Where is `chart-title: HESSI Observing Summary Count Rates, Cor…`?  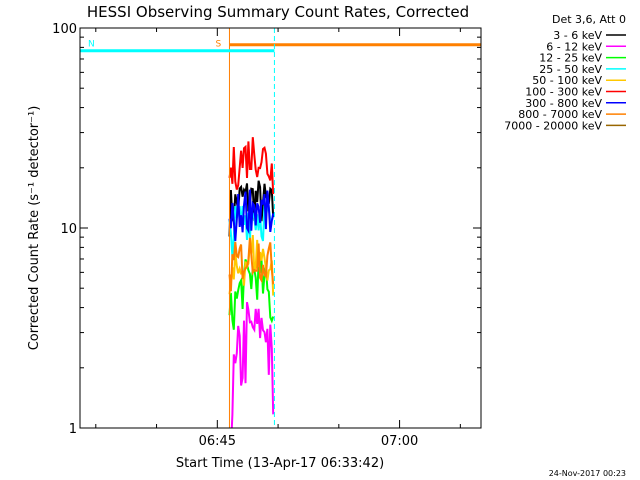 chart-title: HESSI Observing Summary Count Rates, Cor… is located at coordinates (278, 12).